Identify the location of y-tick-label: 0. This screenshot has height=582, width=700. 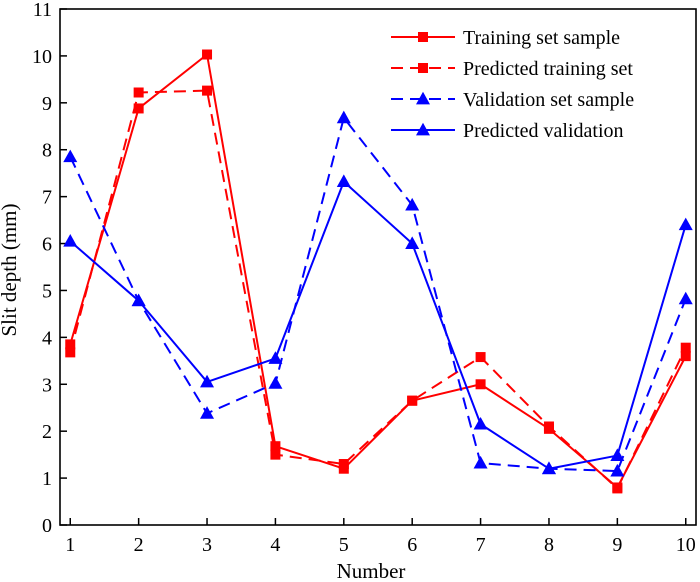
(47, 526).